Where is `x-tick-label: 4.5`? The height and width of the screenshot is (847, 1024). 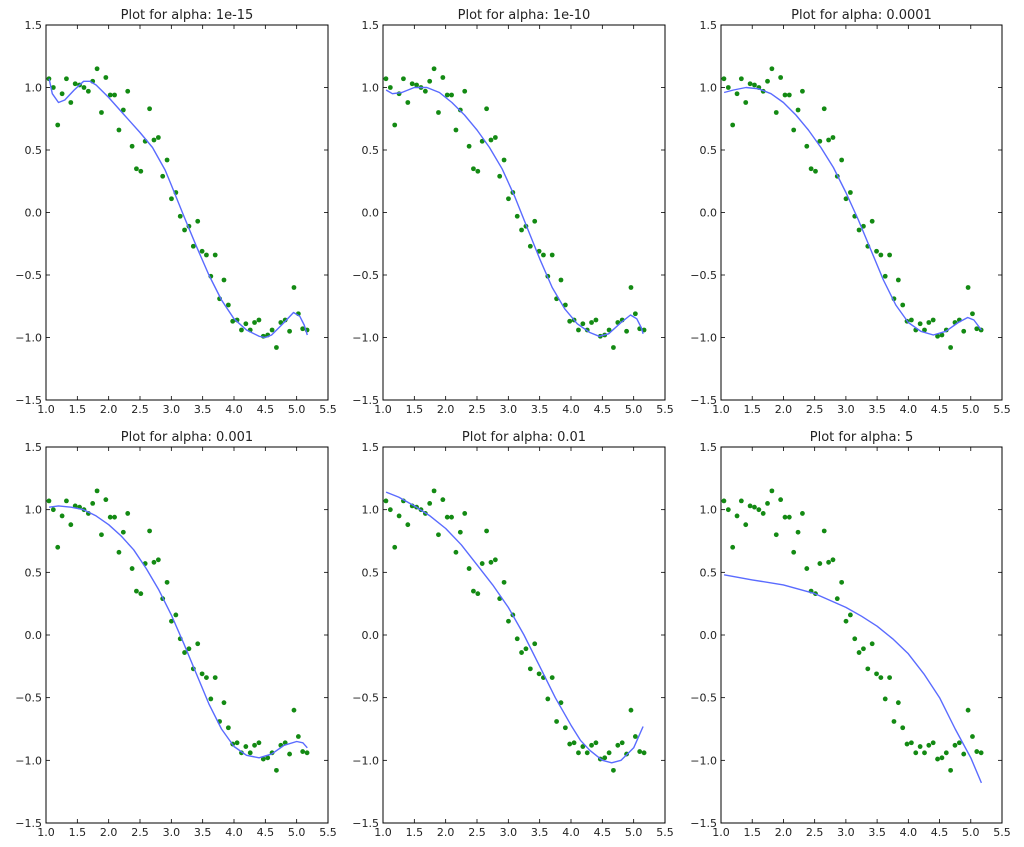
x-tick-label: 4.5 is located at coordinates (266, 409).